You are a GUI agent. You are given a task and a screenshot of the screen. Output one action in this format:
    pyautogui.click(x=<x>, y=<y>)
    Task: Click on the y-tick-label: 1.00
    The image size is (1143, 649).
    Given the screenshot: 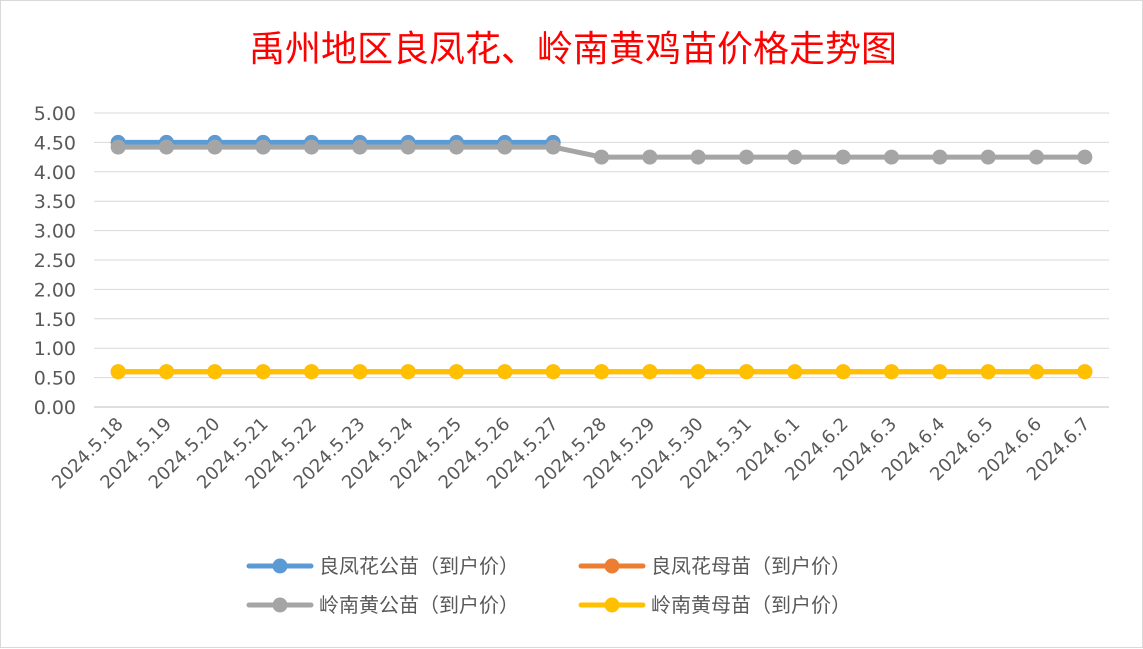 What is the action you would take?
    pyautogui.click(x=55, y=349)
    